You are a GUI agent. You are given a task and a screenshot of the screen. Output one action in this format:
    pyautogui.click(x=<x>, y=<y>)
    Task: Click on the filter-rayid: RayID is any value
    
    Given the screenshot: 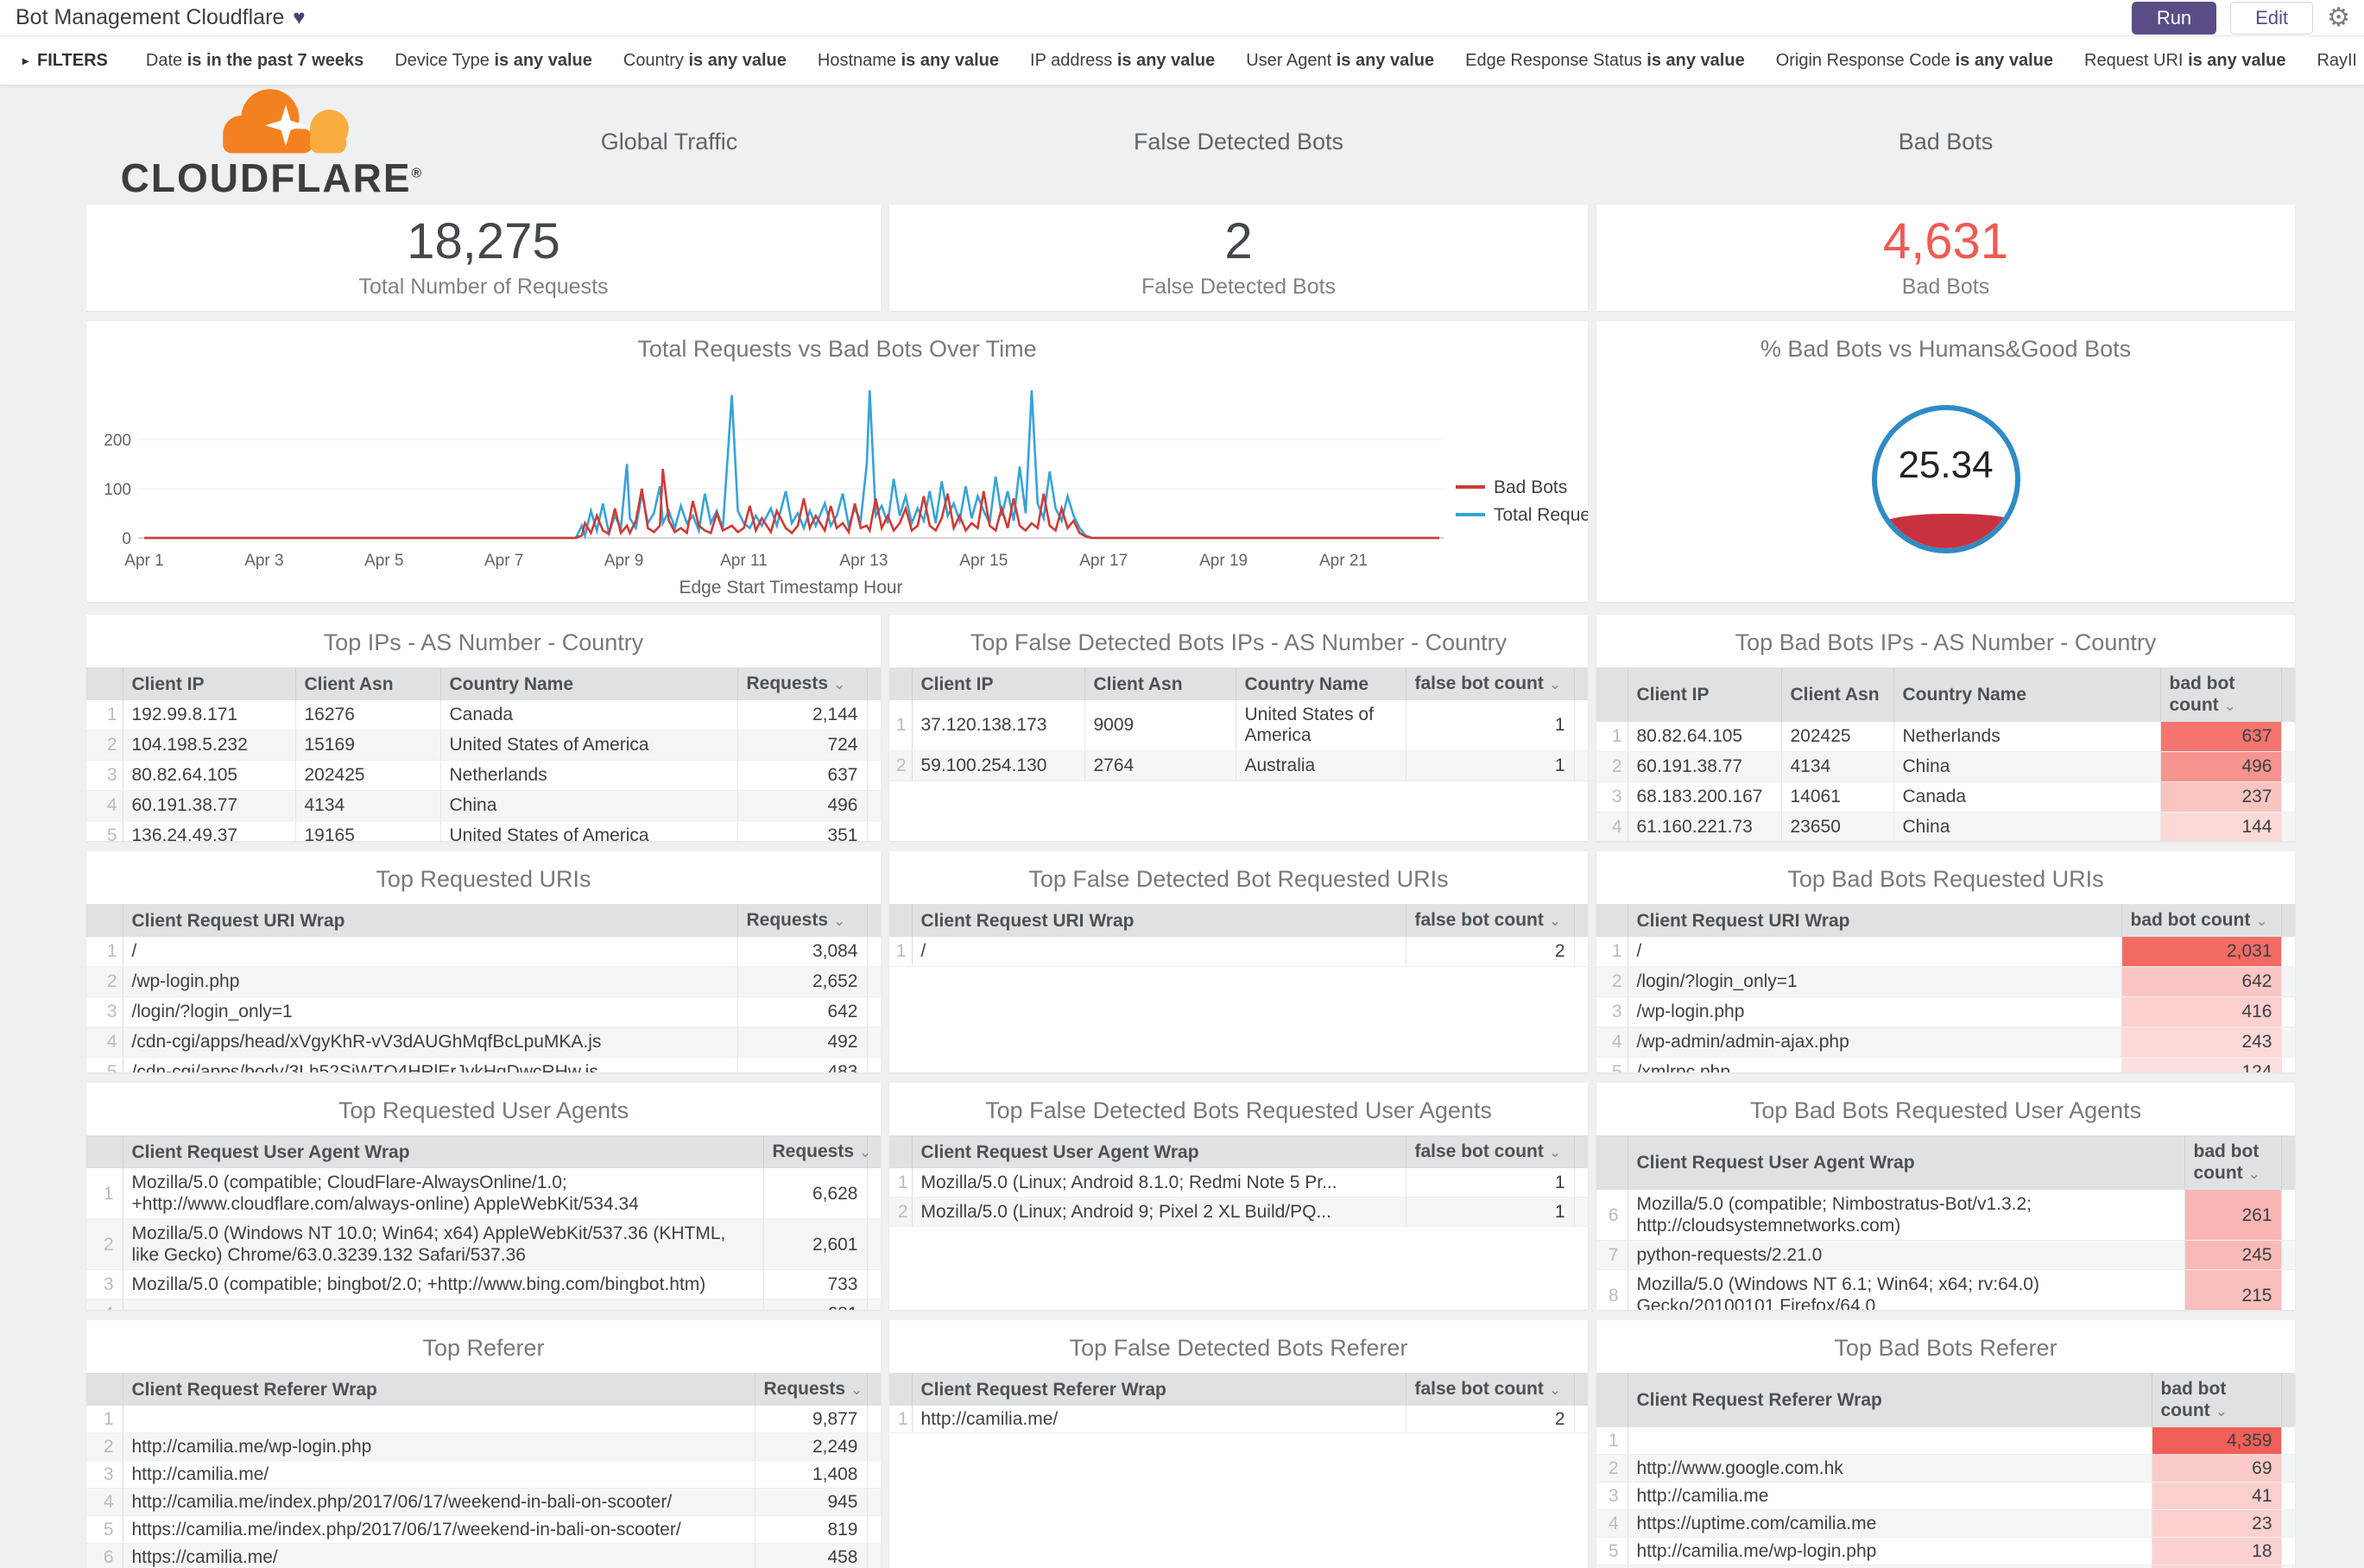 What is the action you would take?
    pyautogui.click(x=2336, y=60)
    